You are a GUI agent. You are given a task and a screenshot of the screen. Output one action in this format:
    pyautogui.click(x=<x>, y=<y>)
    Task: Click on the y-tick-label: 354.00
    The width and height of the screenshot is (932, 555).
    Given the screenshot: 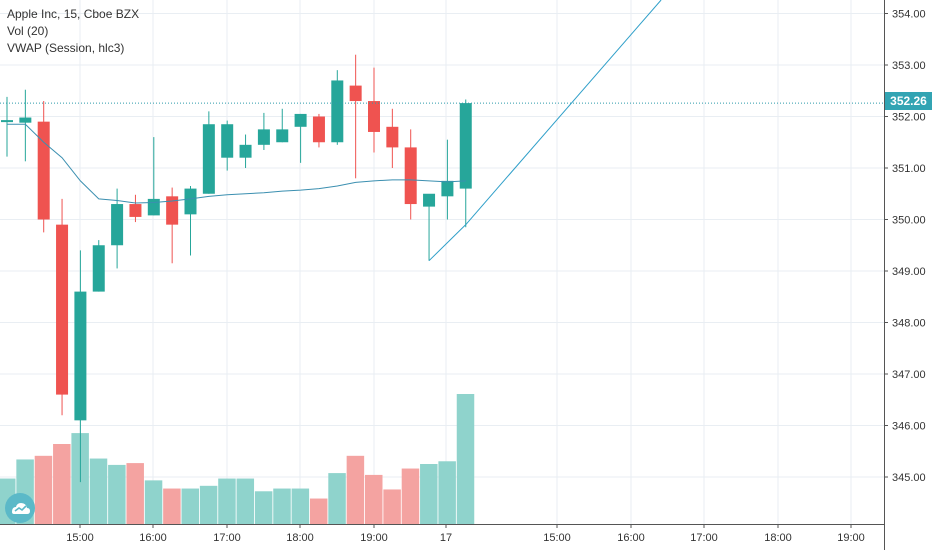 What is the action you would take?
    pyautogui.click(x=909, y=15)
    